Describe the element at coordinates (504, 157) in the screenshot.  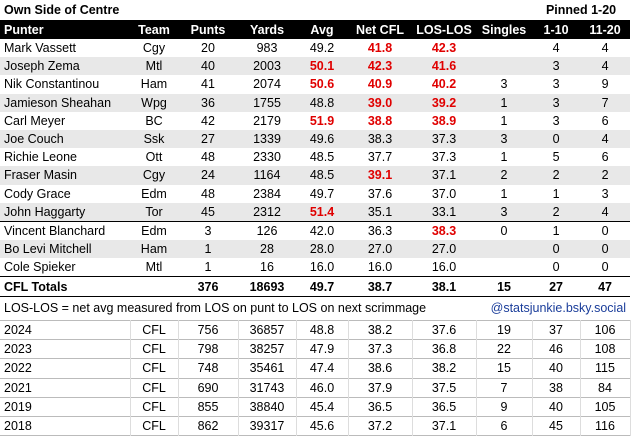
I see `singles-cell: 1` at that location.